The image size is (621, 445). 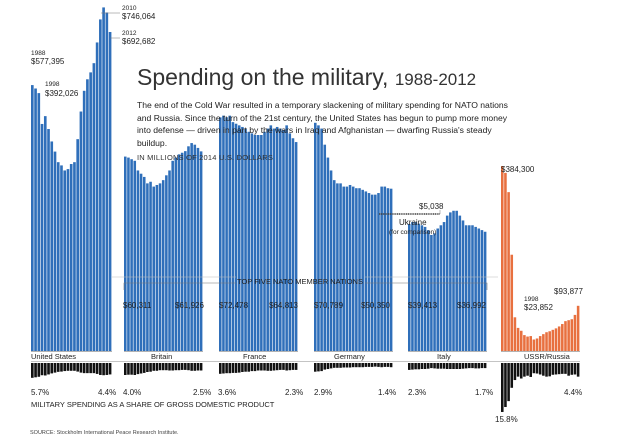 What do you see at coordinates (97, 196) in the screenshot?
I see `bar-us-2008` at bounding box center [97, 196].